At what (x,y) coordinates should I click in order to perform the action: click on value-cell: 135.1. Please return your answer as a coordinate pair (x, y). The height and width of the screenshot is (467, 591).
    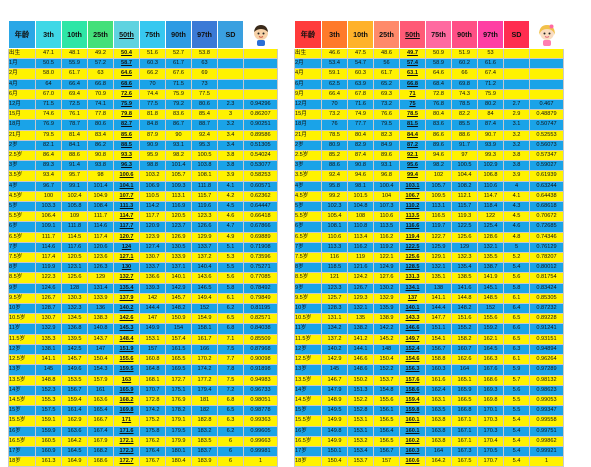
    Looking at the image, I should click on (438, 278).